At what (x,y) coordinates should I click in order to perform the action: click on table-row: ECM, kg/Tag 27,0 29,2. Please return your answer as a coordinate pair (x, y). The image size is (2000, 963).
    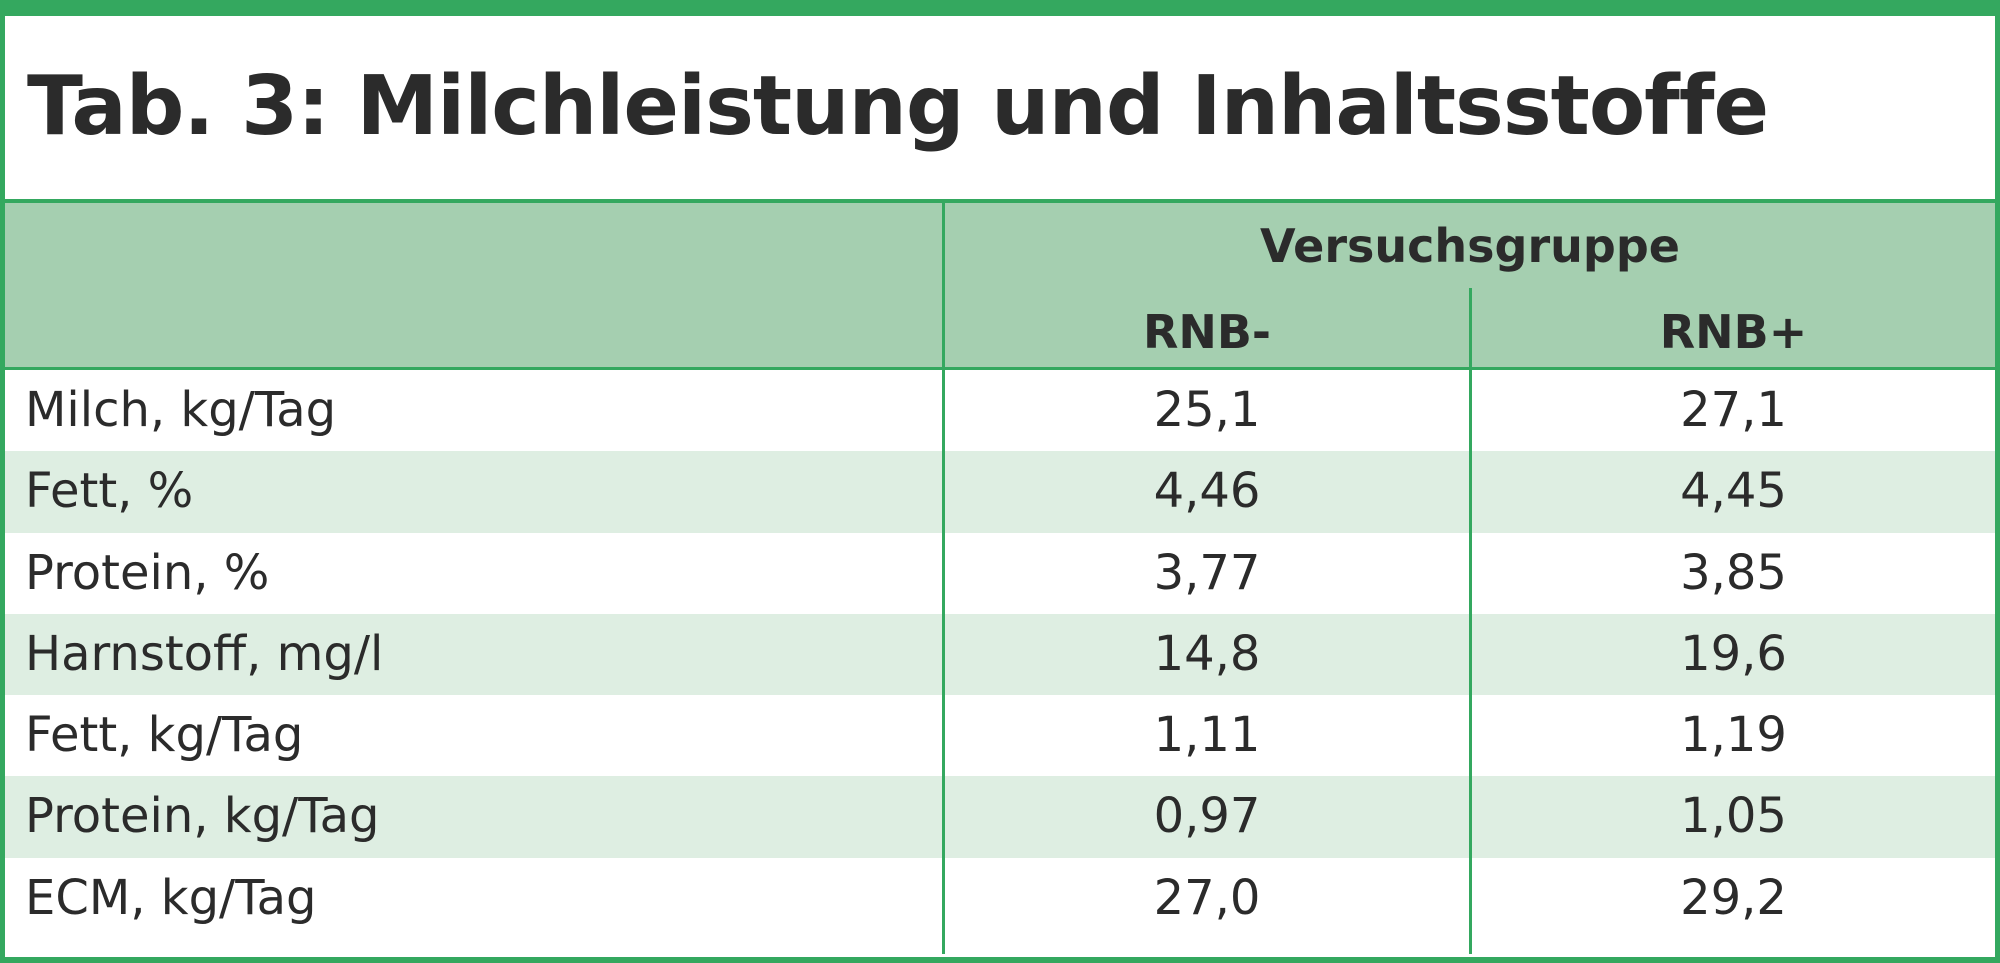
    Looking at the image, I should click on (1000, 898).